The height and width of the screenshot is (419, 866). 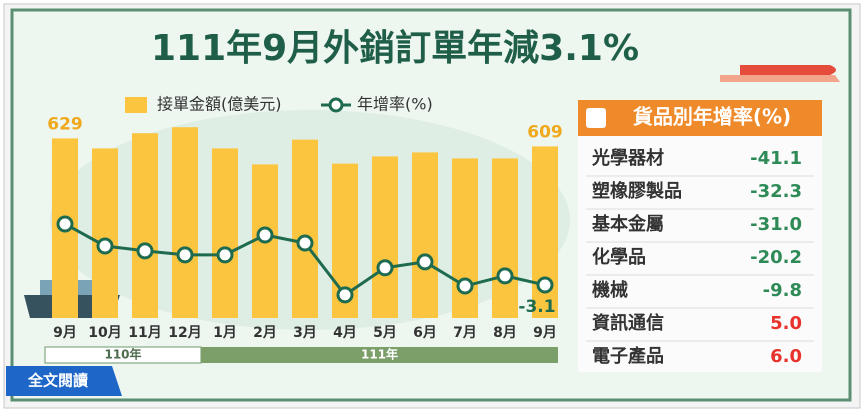 I want to click on table-row-name: 光學器材, so click(x=627, y=158).